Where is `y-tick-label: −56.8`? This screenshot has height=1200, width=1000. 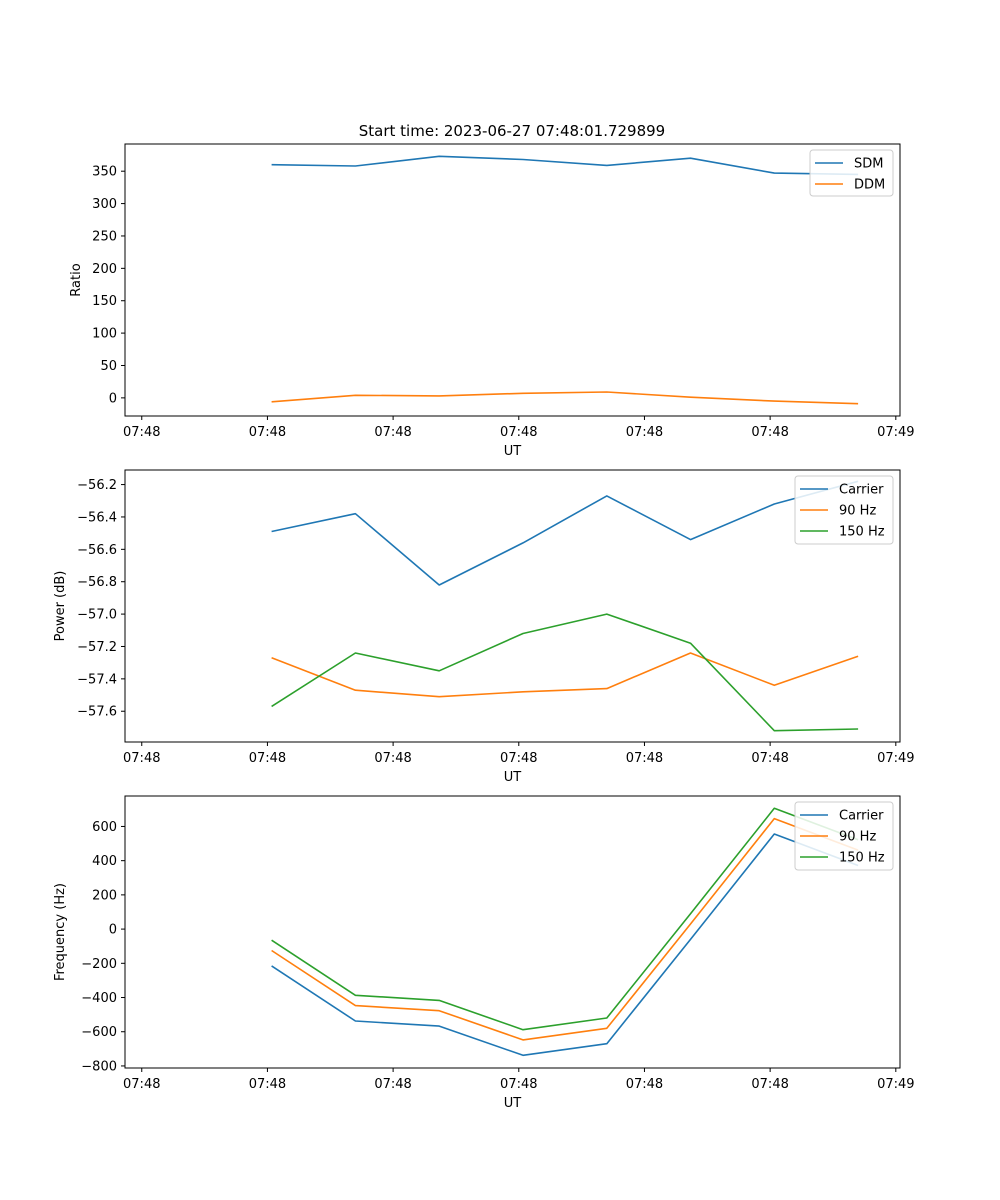 y-tick-label: −56.8 is located at coordinates (97, 582).